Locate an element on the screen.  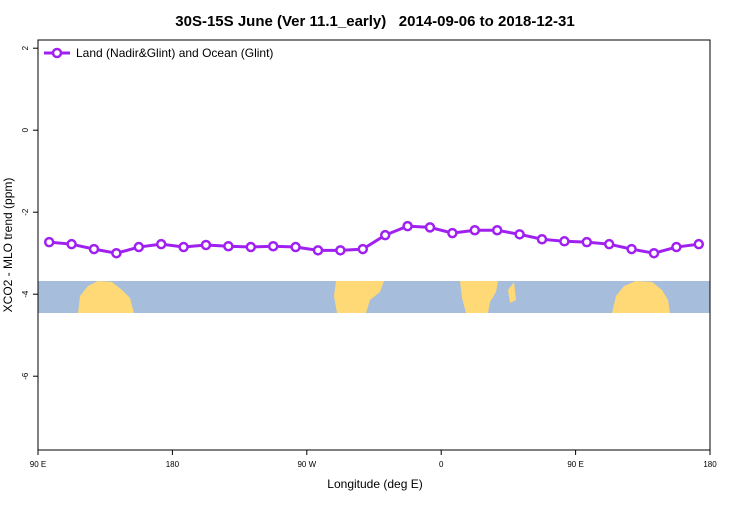
x-tick-label: 0 is located at coordinates (441, 464).